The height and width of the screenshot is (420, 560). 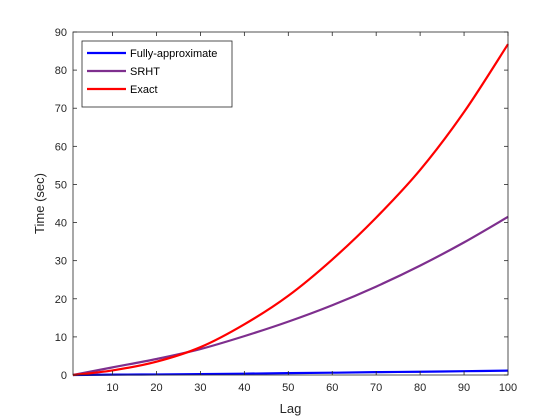 What do you see at coordinates (376, 388) in the screenshot?
I see `x-tick-label: 70` at bounding box center [376, 388].